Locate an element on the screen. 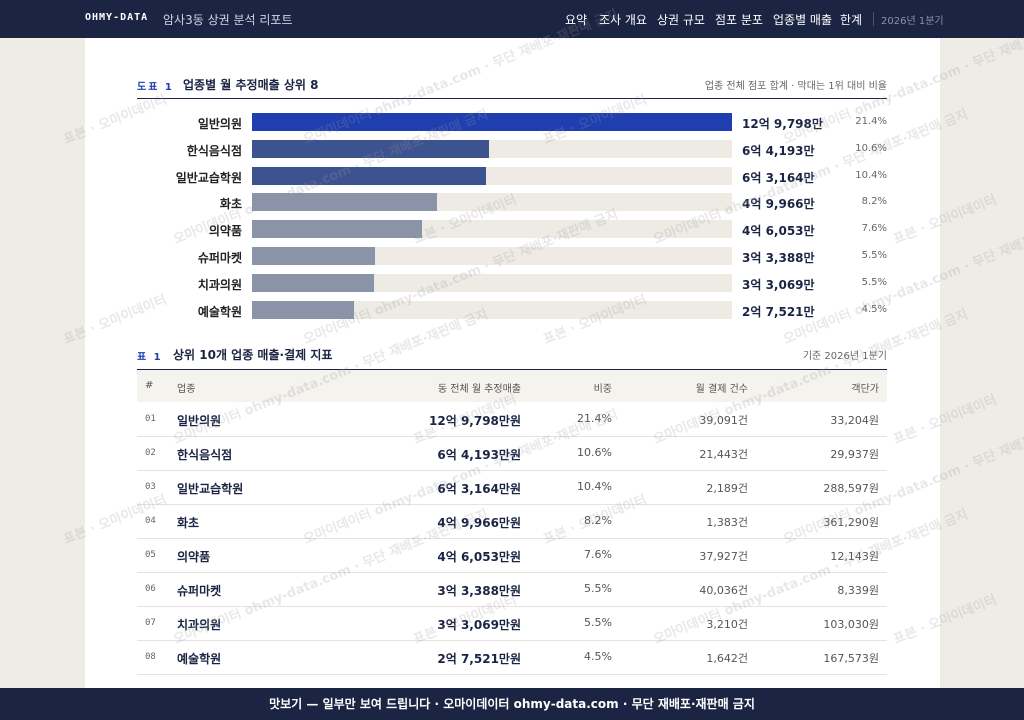 This screenshot has width=1024, height=720. bar-label: 한식음식점 is located at coordinates (214, 150).